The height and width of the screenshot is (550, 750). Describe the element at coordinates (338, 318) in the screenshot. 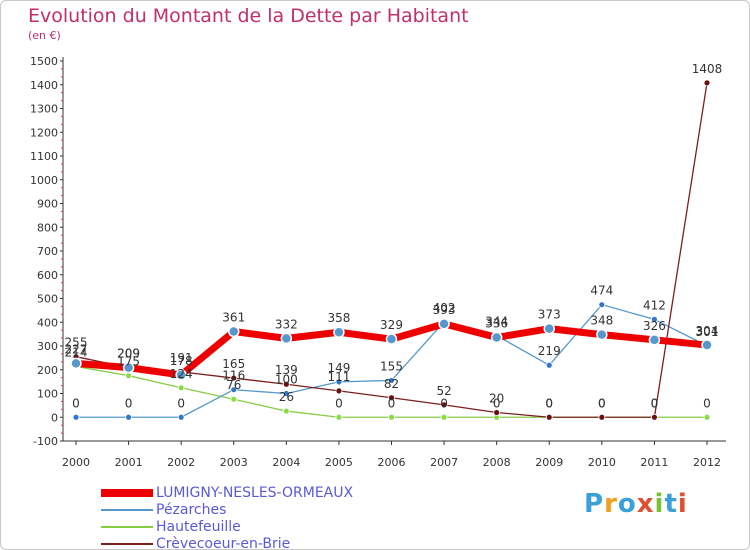

I see `data-label: 358` at that location.